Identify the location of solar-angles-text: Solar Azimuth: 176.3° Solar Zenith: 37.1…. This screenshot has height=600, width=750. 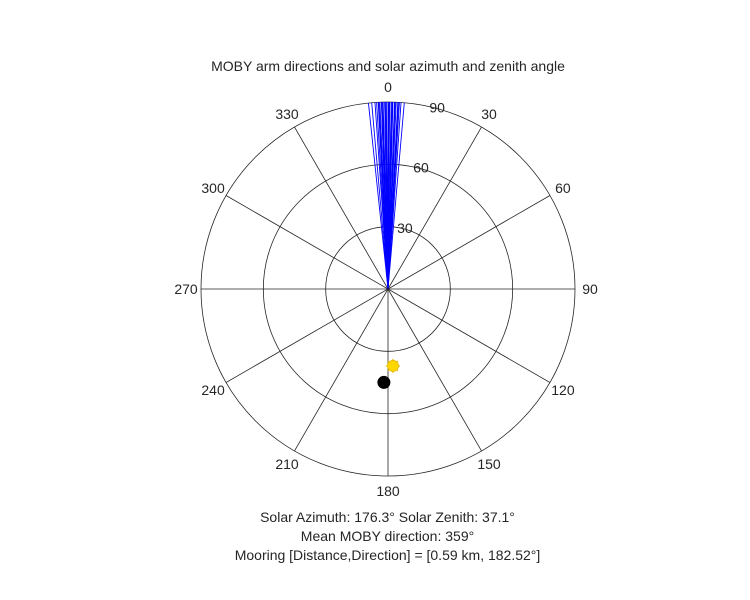
(387, 517).